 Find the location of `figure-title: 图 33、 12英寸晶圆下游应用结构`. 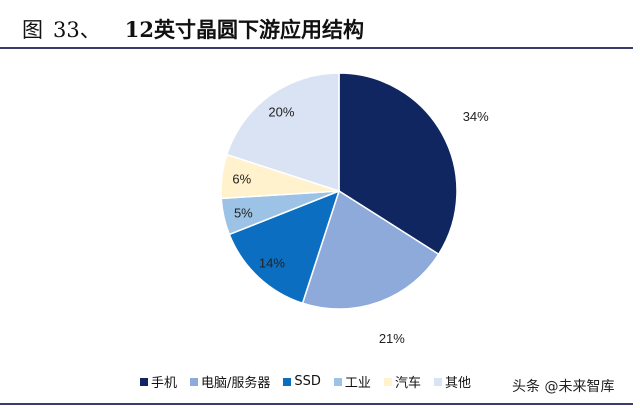

figure-title: 图 33、 12英寸晶圆下游应用结构 is located at coordinates (193, 29).